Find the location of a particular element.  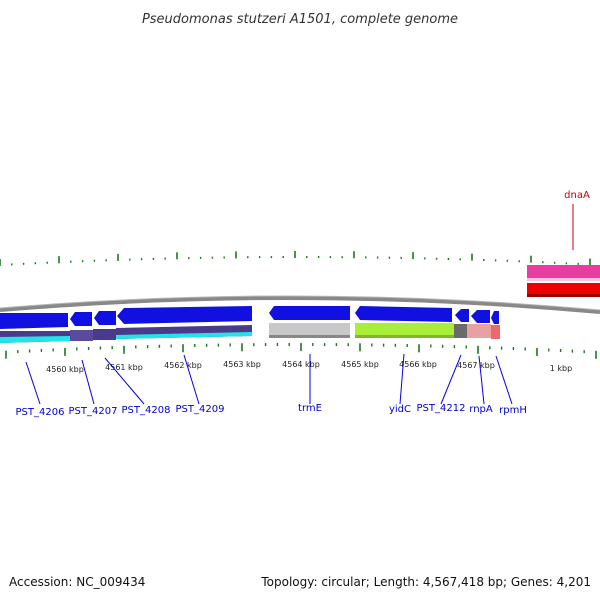

reverse-gene-track is located at coordinates (250, 333).